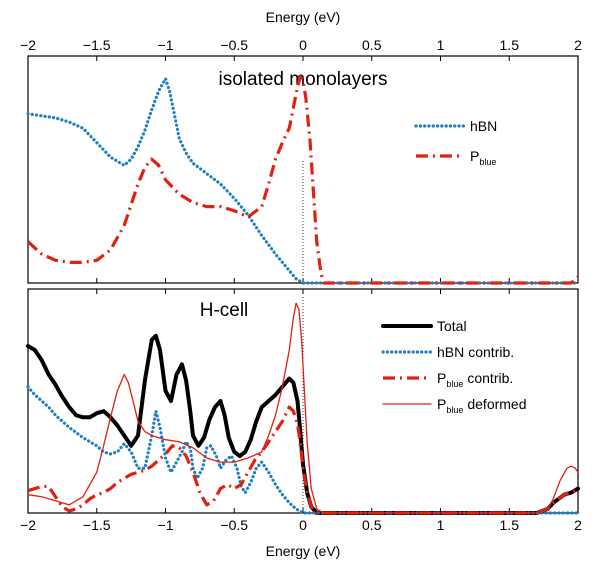 Image resolution: width=597 pixels, height=562 pixels. What do you see at coordinates (483, 157) in the screenshot?
I see `legend-label: Pblue` at bounding box center [483, 157].